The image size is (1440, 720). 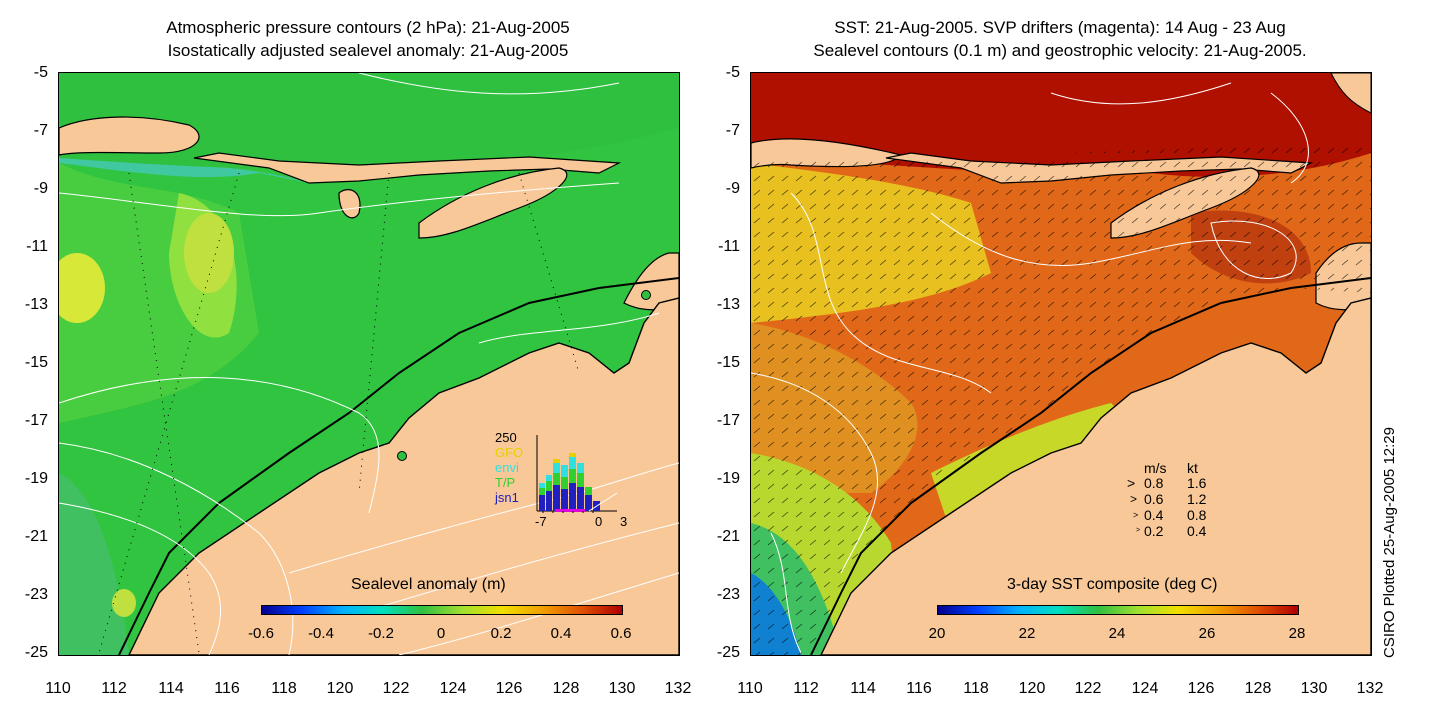 I want to click on hist-series-tp: T/P, so click(x=505, y=482).